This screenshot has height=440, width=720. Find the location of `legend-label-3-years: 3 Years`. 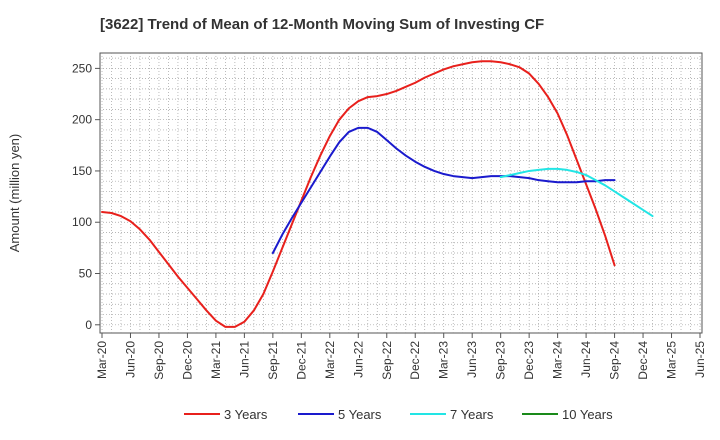

legend-label-3-years: 3 Years is located at coordinates (246, 414).